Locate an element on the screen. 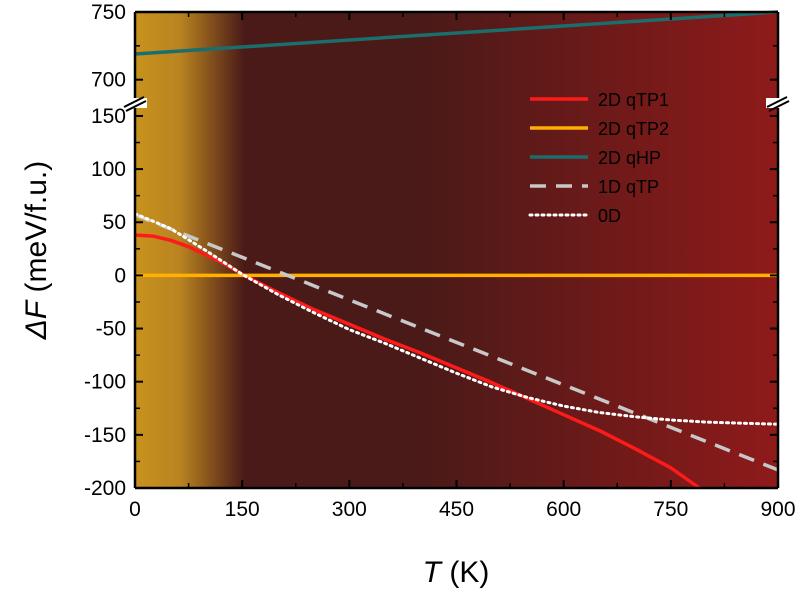  y-tick-label: 0 is located at coordinates (120, 275).